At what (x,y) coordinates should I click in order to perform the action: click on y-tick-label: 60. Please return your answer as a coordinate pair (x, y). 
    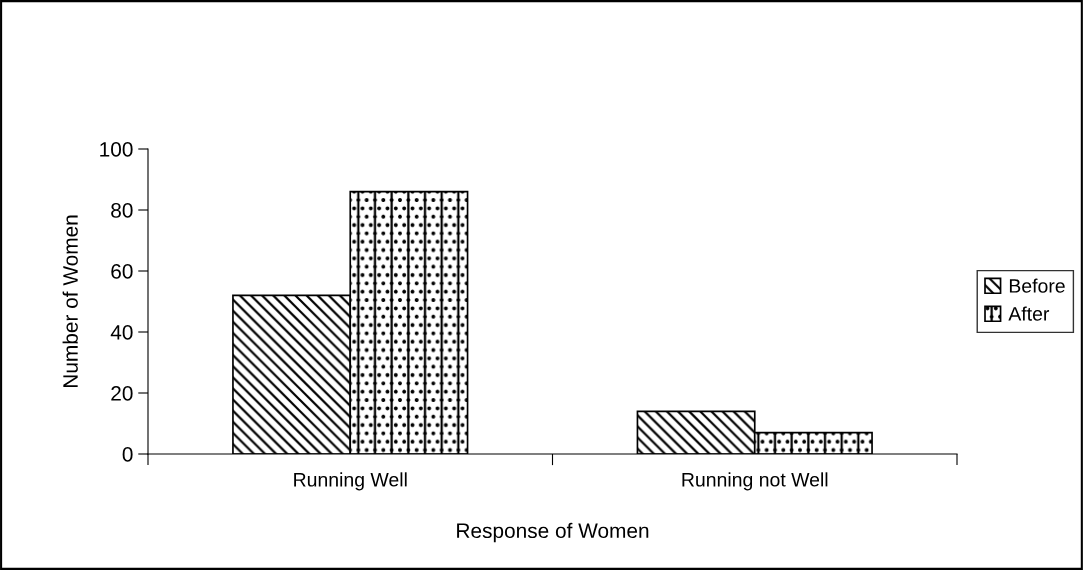
    Looking at the image, I should click on (122, 271).